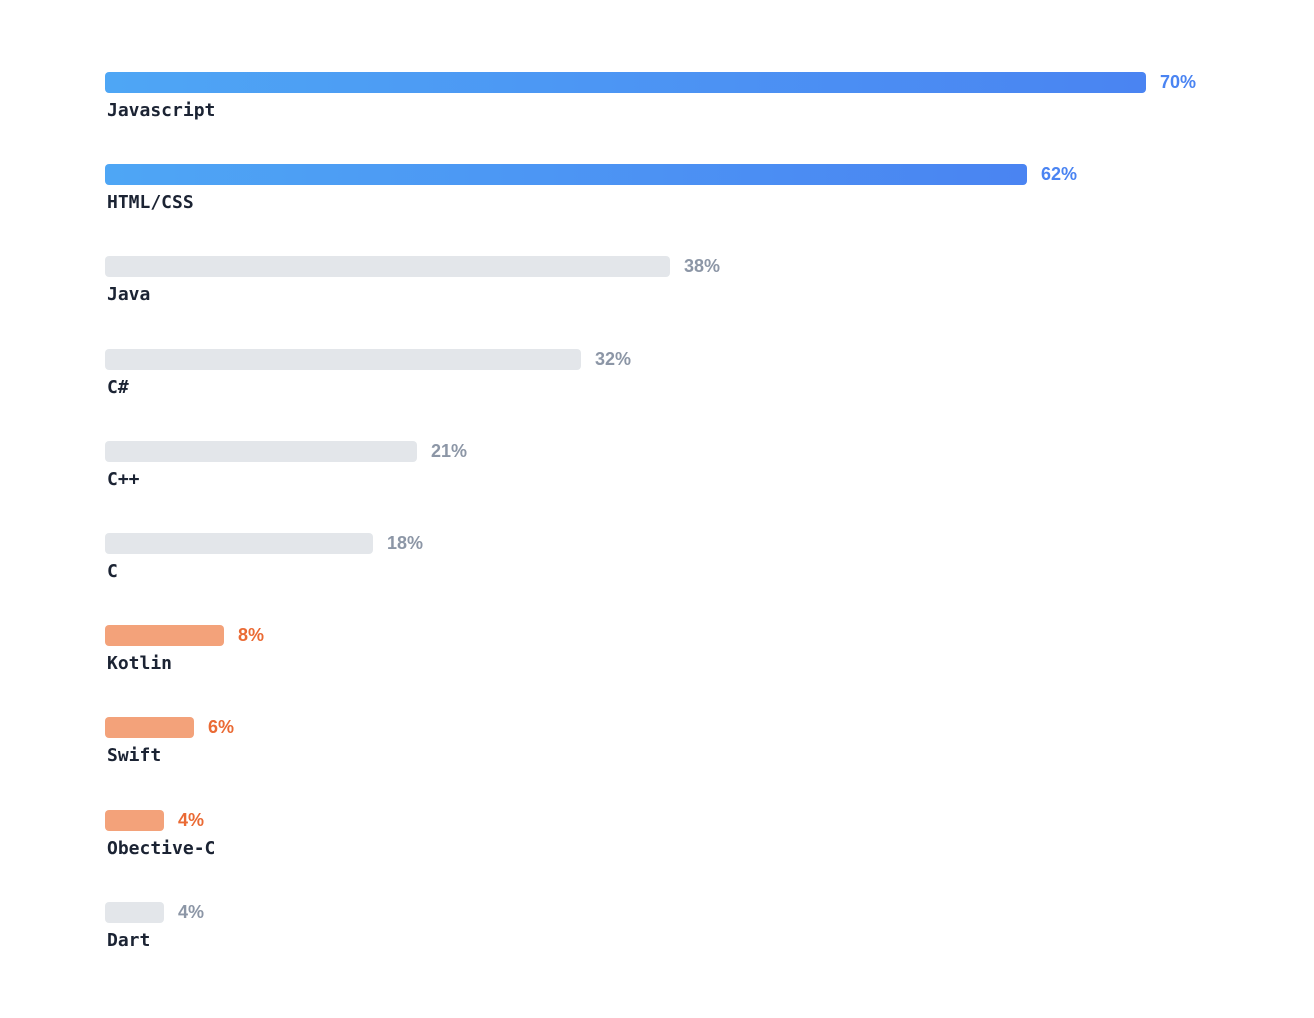 This screenshot has height=1018, width=1314. Describe the element at coordinates (680, 931) in the screenshot. I see `bar-row: 4% Dart` at that location.